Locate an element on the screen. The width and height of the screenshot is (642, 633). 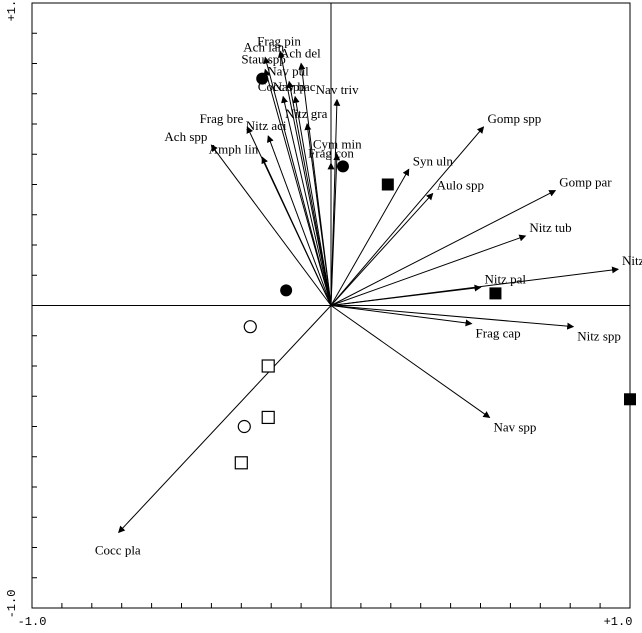
y-tick-label-min: -1.0 is located at coordinates (12, 604).